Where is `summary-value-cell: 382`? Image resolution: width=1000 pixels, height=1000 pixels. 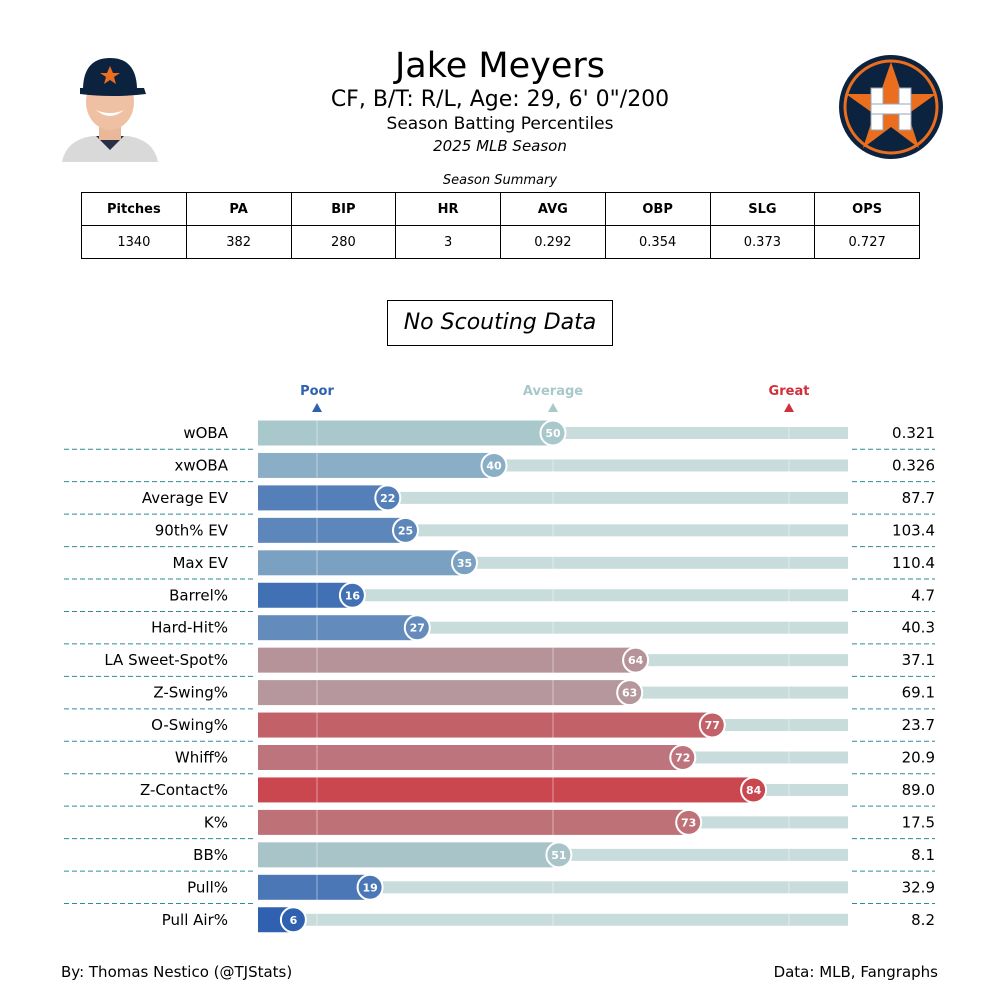
summary-value-cell: 382 is located at coordinates (238, 242).